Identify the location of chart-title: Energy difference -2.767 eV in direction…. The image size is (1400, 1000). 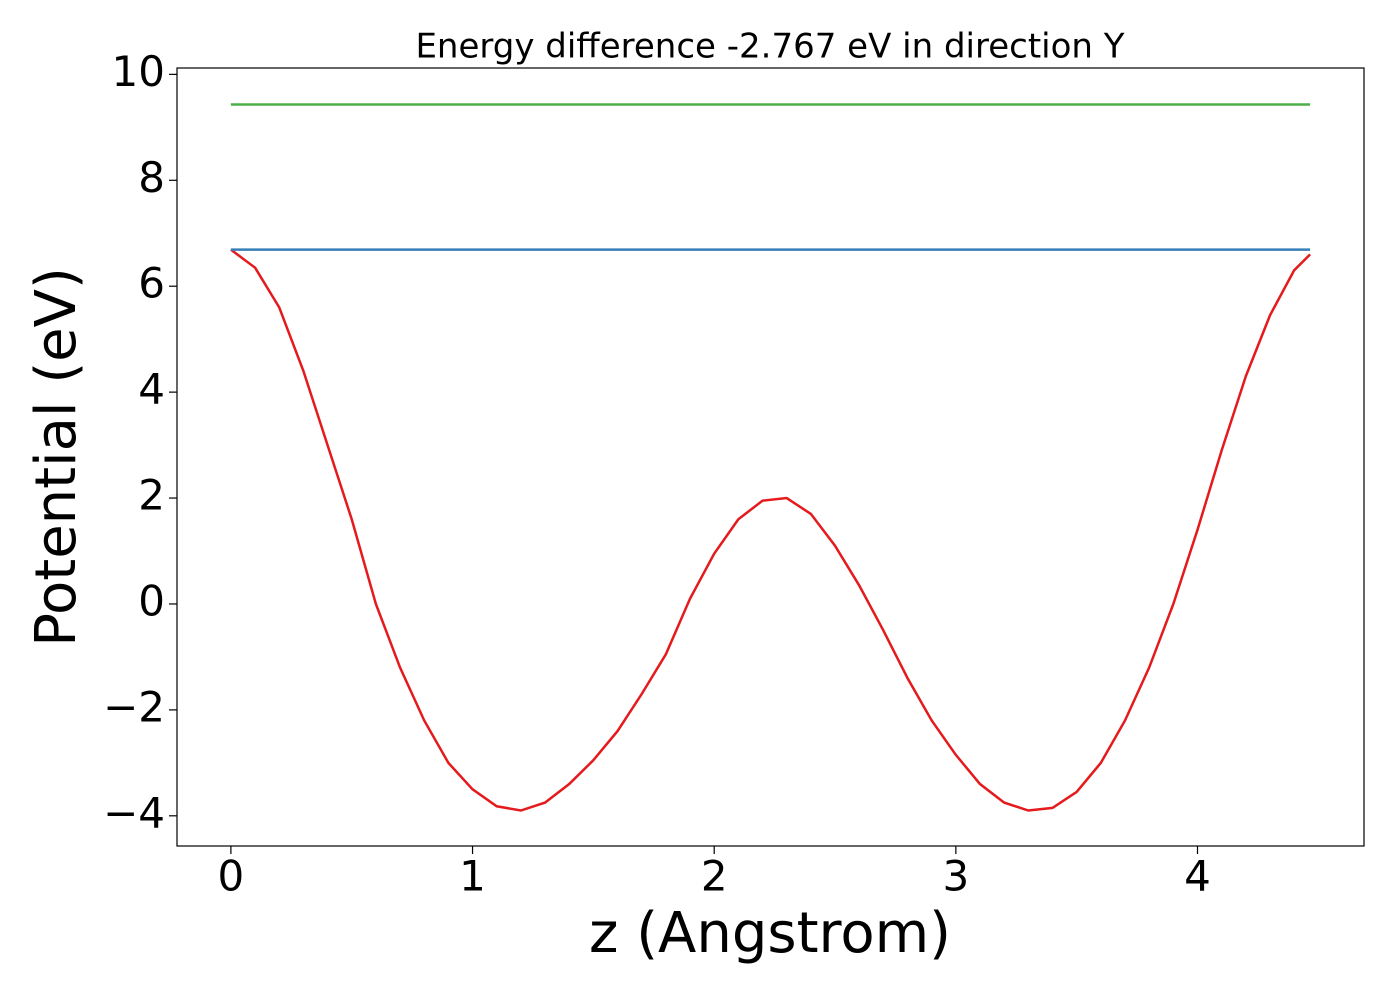
(769, 47).